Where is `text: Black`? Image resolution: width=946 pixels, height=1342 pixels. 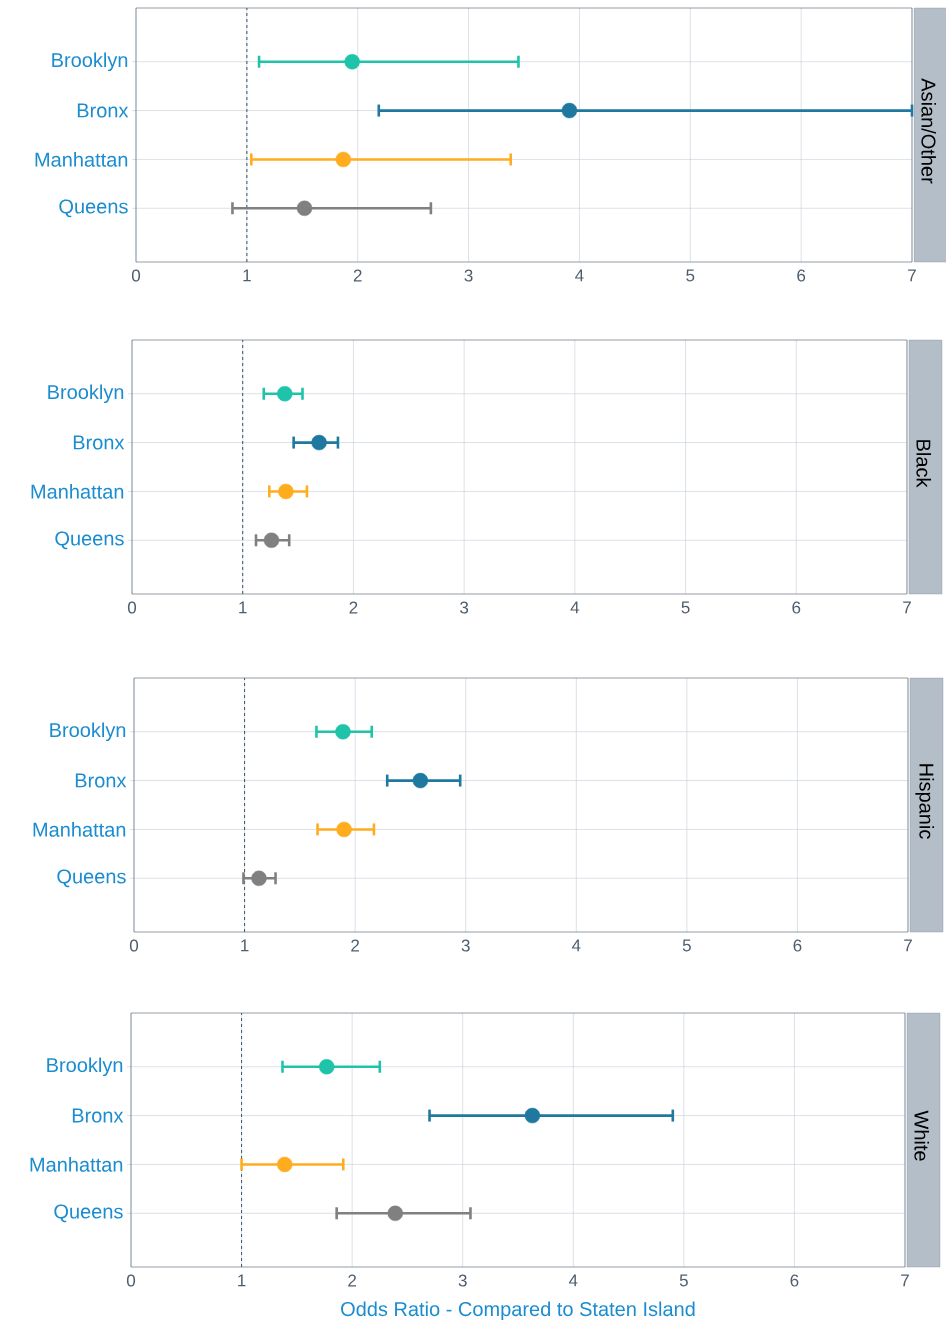 text: Black is located at coordinates (924, 464).